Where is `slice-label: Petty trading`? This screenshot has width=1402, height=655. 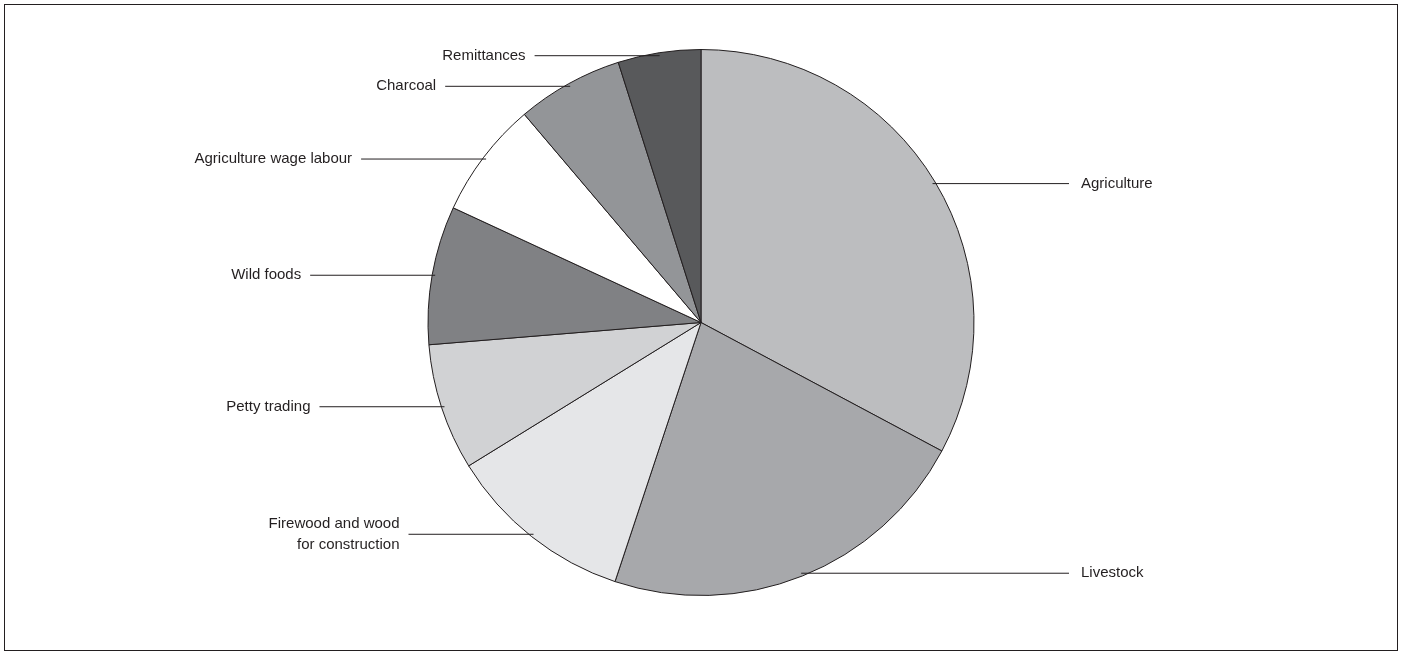
slice-label: Petty trading is located at coordinates (268, 405).